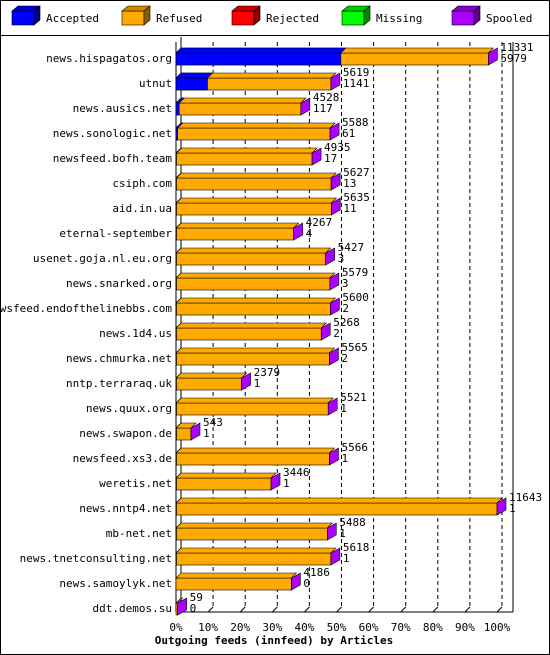 This screenshot has width=550, height=655. What do you see at coordinates (240, 627) in the screenshot?
I see `x-tick-label: 20%` at bounding box center [240, 627].